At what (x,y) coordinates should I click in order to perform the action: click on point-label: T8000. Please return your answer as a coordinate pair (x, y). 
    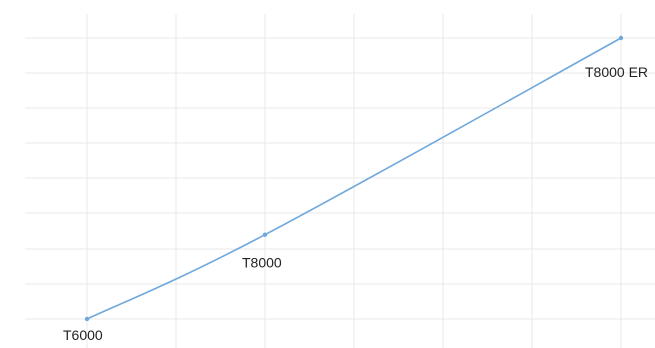
    Looking at the image, I should click on (262, 263).